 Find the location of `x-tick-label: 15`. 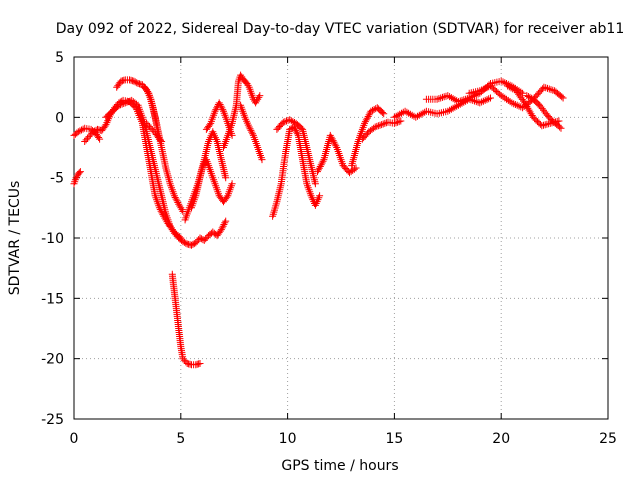

x-tick-label: 15 is located at coordinates (394, 439).